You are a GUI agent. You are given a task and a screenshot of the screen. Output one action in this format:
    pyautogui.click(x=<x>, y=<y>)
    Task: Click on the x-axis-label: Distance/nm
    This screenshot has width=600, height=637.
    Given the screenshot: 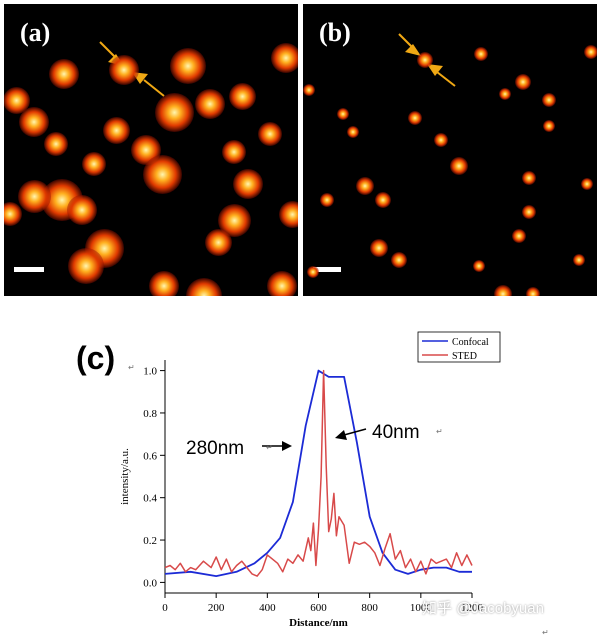 What is the action you would take?
    pyautogui.click(x=318, y=623)
    